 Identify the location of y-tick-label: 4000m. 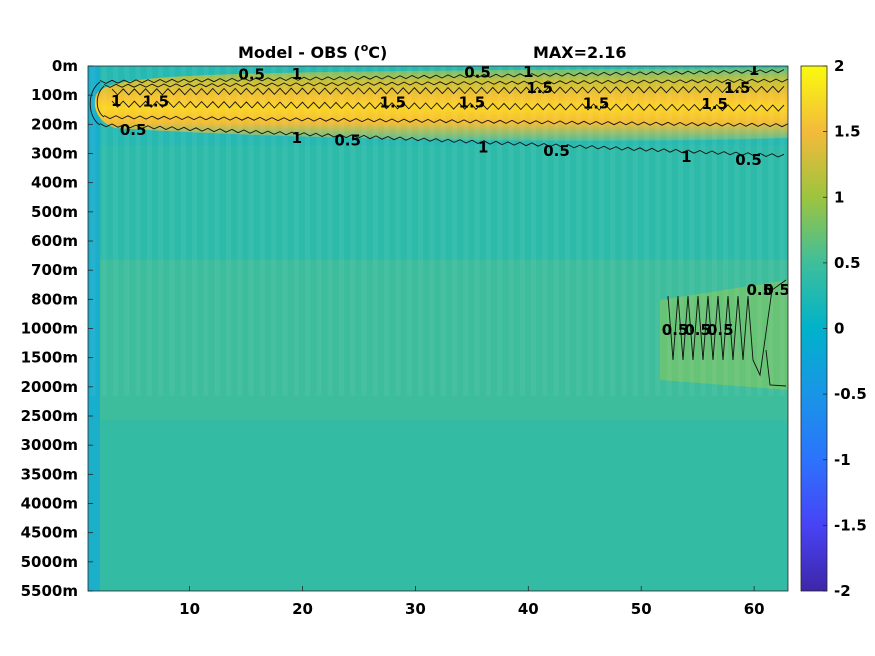
(49, 504).